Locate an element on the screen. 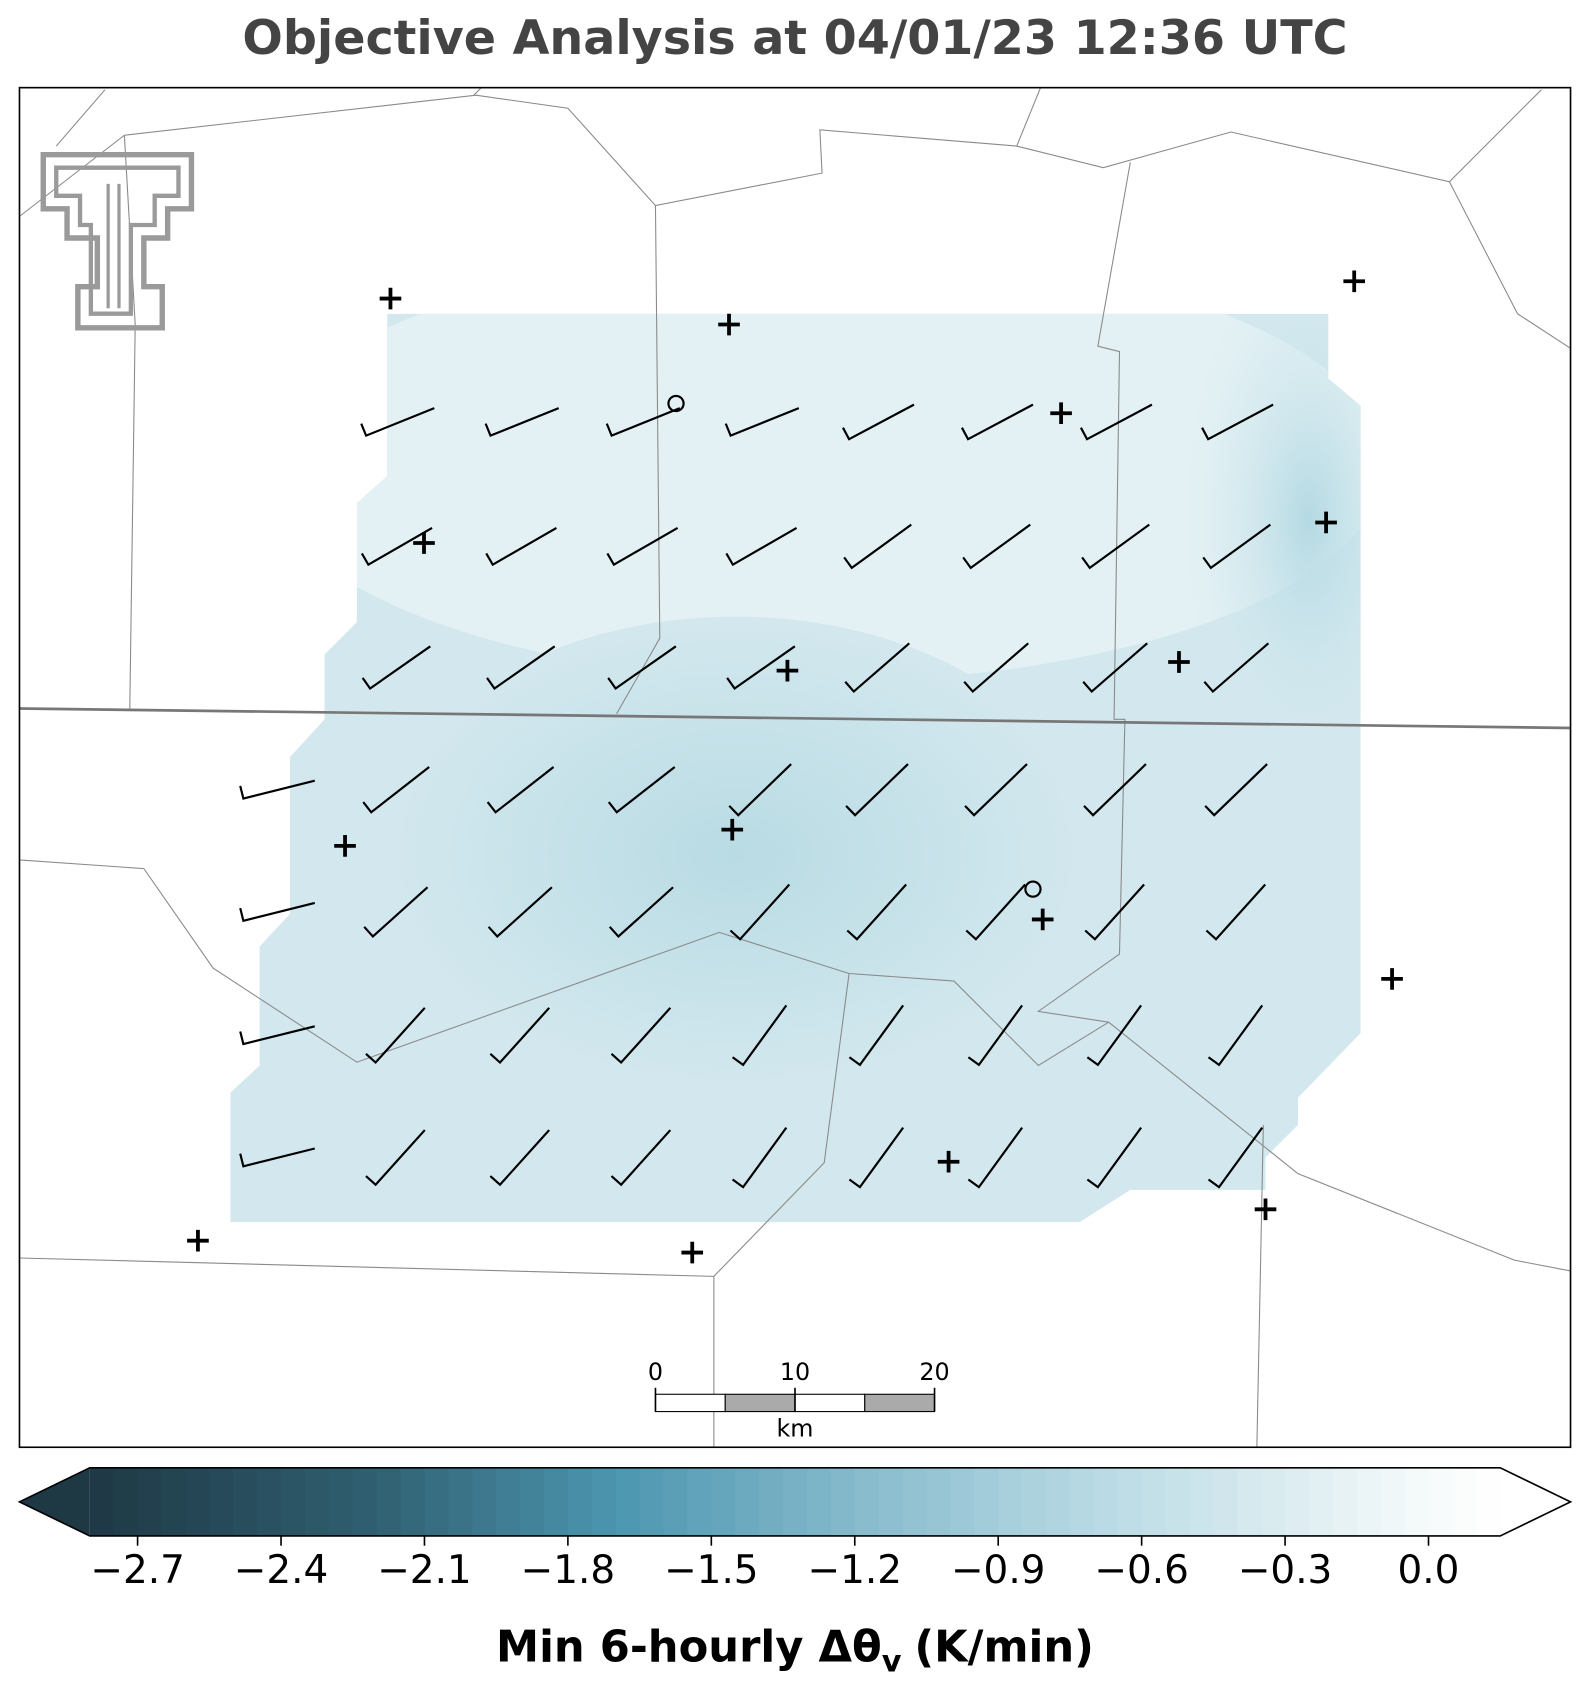 The width and height of the screenshot is (1590, 1695). scale-tick-label: 20 is located at coordinates (934, 1372).